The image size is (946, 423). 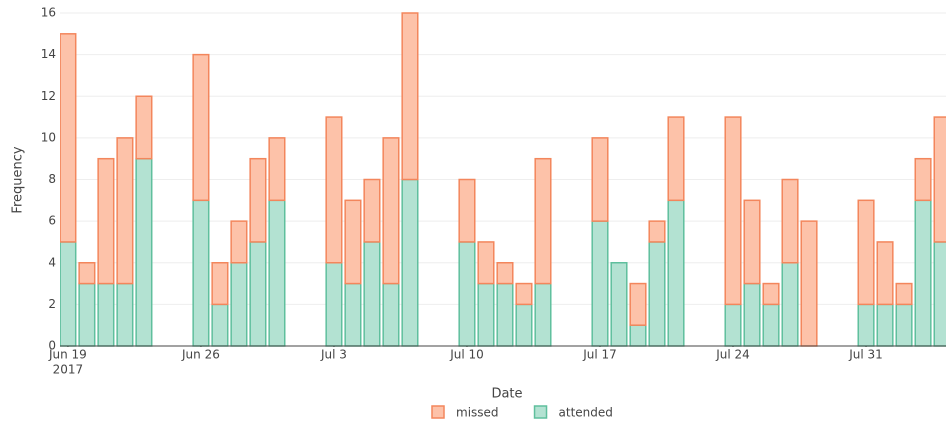 I want to click on x-tick-label: Jun 19, so click(x=67, y=355).